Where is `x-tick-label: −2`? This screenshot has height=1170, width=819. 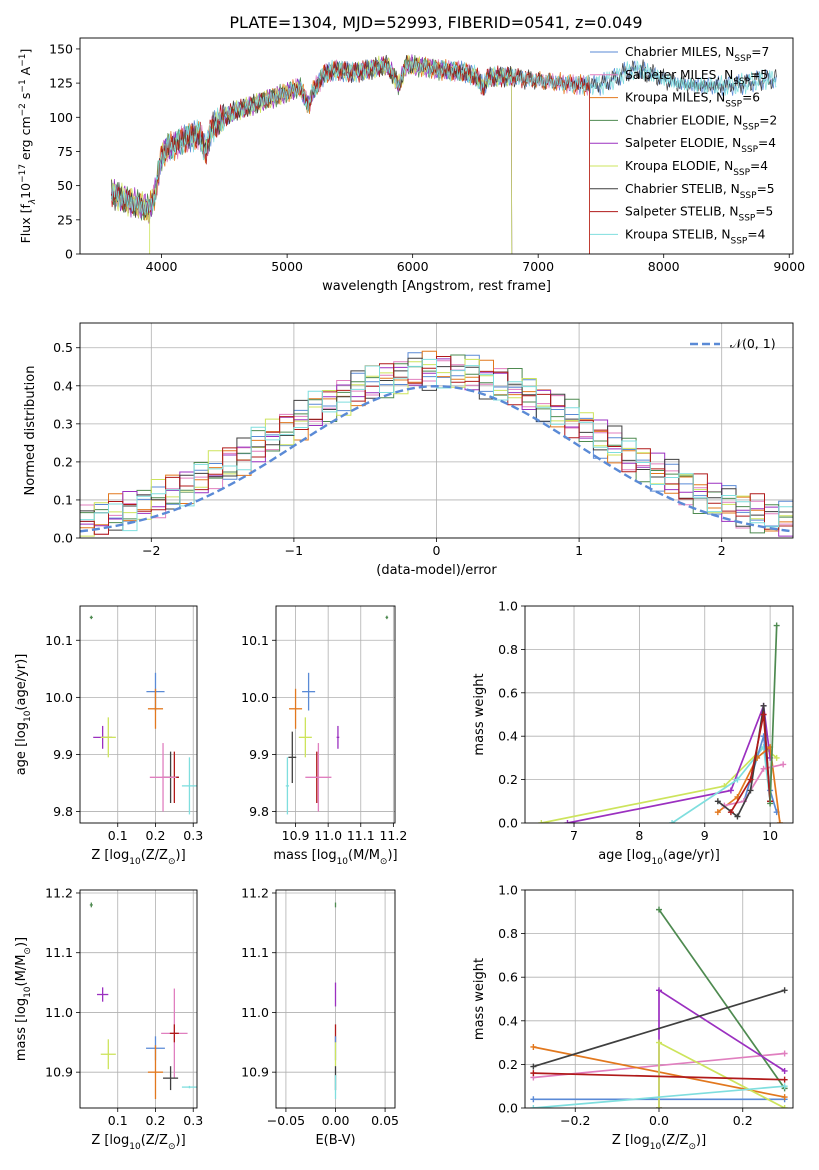
x-tick-label: −2 is located at coordinates (151, 550).